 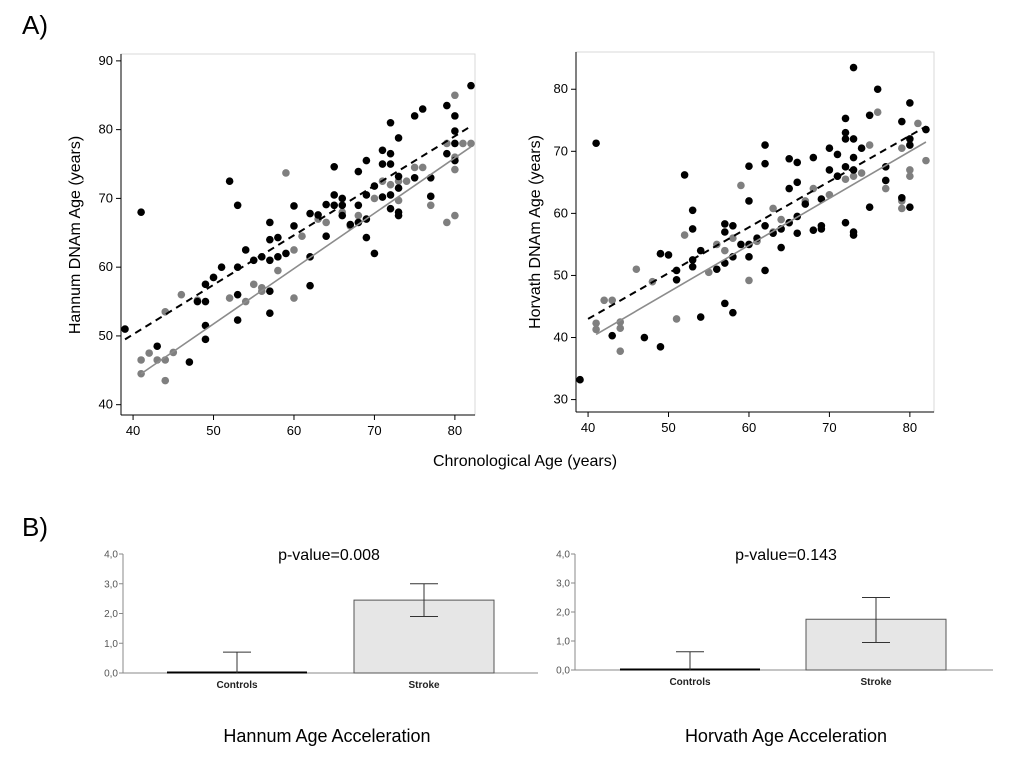 I want to click on x-tick-label: 60, so click(x=749, y=427).